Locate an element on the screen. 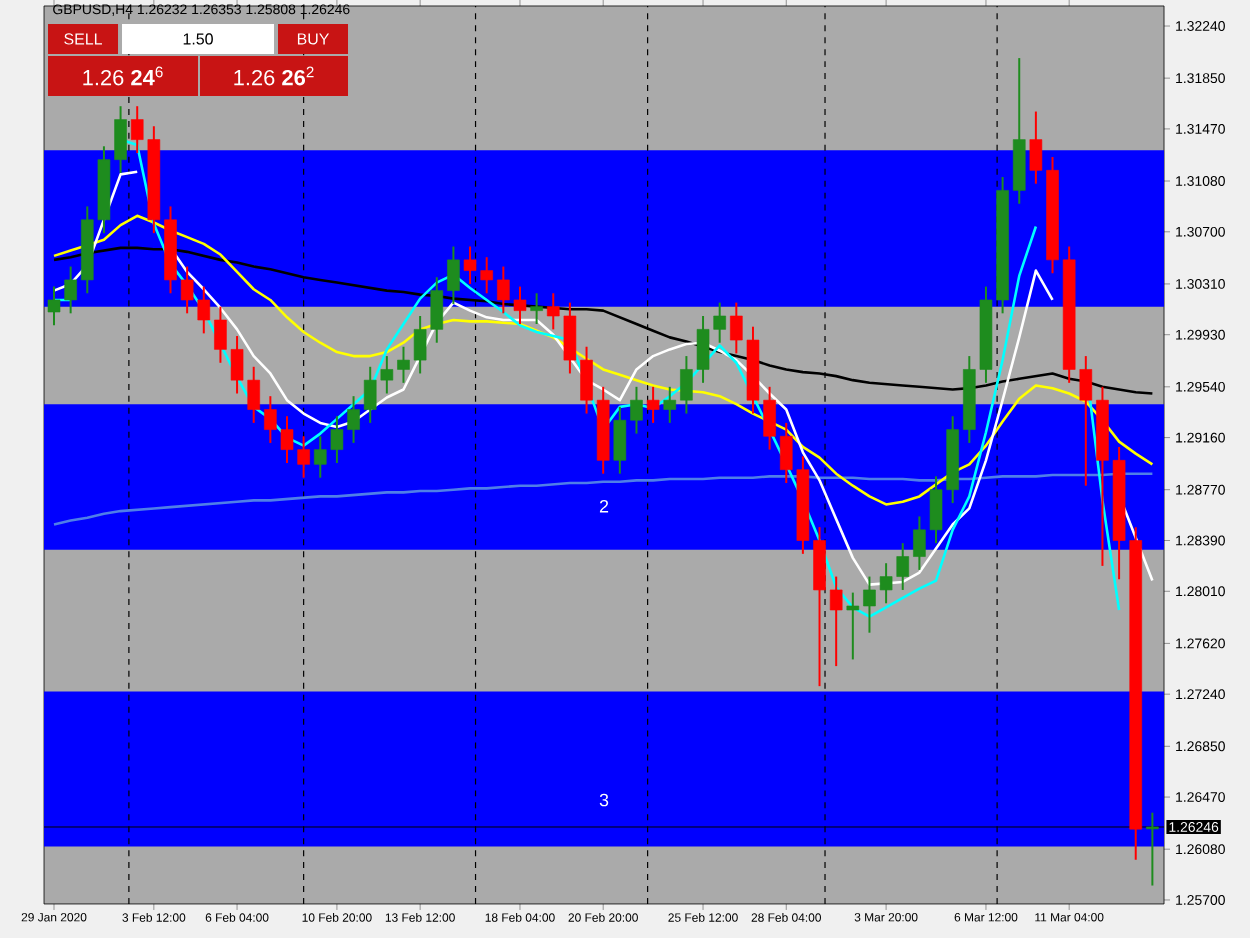 Image resolution: width=1250 pixels, height=938 pixels. annotation: 1.26 26$^{2}$ is located at coordinates (274, 76).